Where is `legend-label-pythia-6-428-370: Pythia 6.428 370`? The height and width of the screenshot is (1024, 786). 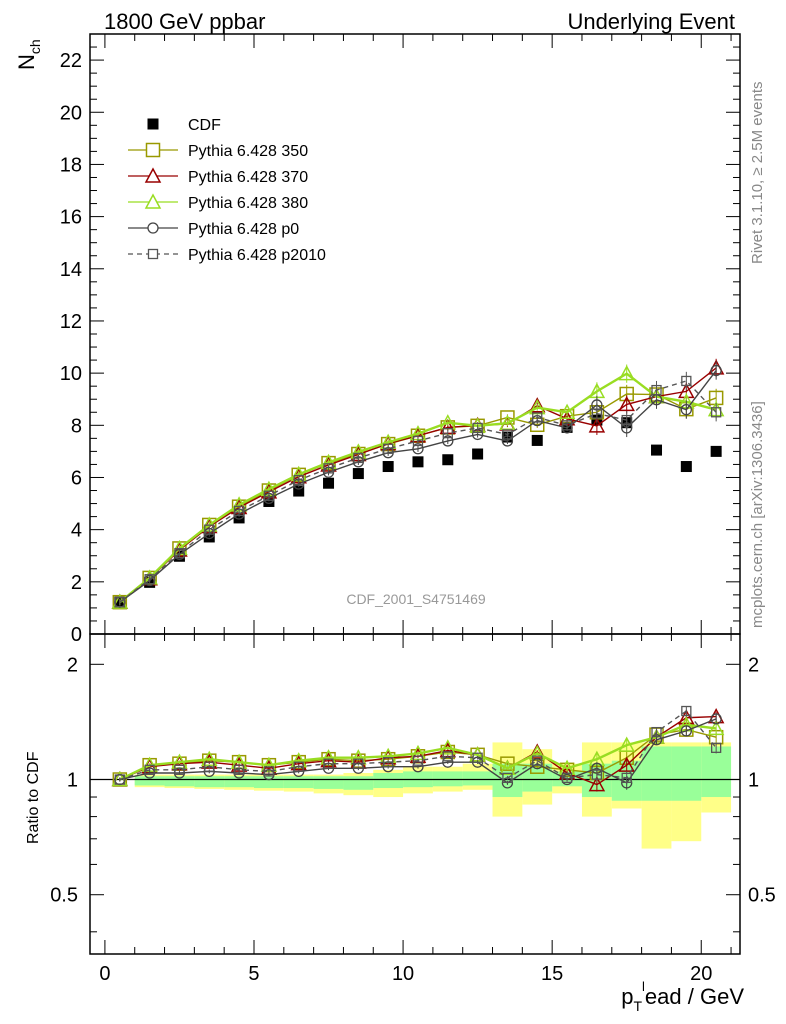 legend-label-pythia-6-428-370: Pythia 6.428 370 is located at coordinates (248, 177).